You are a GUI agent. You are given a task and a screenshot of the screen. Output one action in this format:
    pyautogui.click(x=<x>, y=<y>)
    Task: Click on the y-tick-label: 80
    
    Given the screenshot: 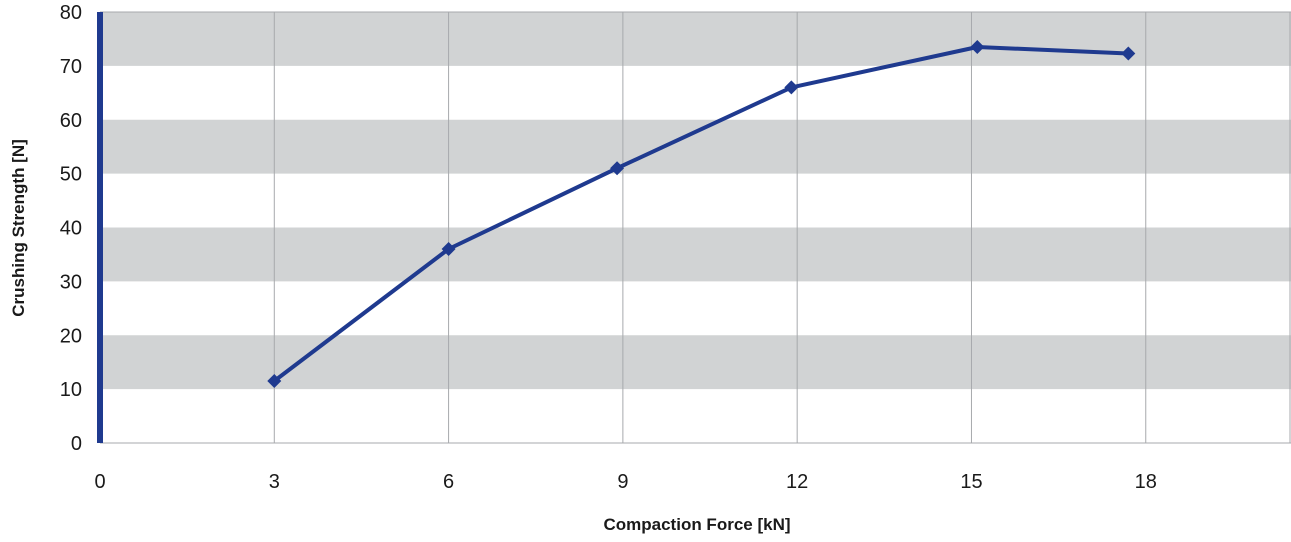 What is the action you would take?
    pyautogui.click(x=71, y=13)
    